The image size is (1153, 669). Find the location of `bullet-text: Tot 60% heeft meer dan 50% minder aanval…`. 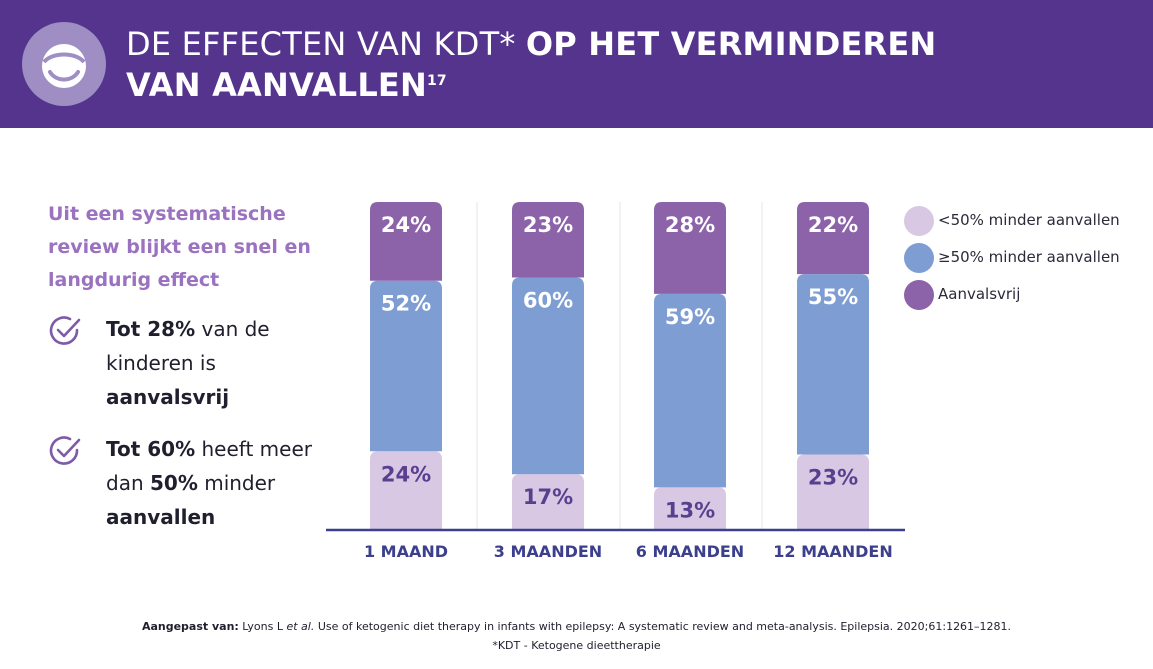

bullet-text: Tot 60% heeft meer dan 50% minder aanval… is located at coordinates (216, 483).